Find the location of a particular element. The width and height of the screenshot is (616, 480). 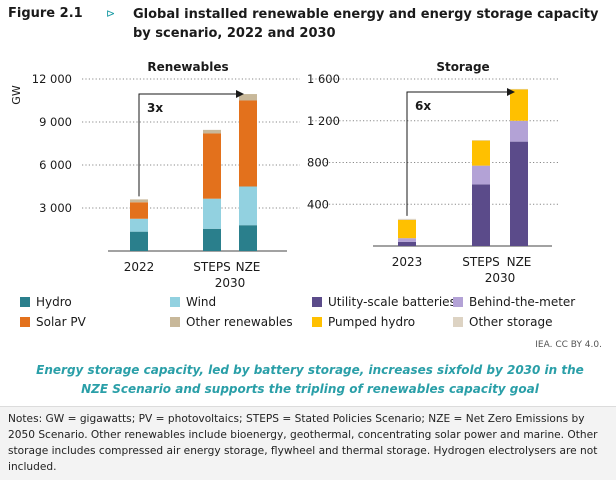

renewables-x-tick-label: NZE is located at coordinates (248, 267).